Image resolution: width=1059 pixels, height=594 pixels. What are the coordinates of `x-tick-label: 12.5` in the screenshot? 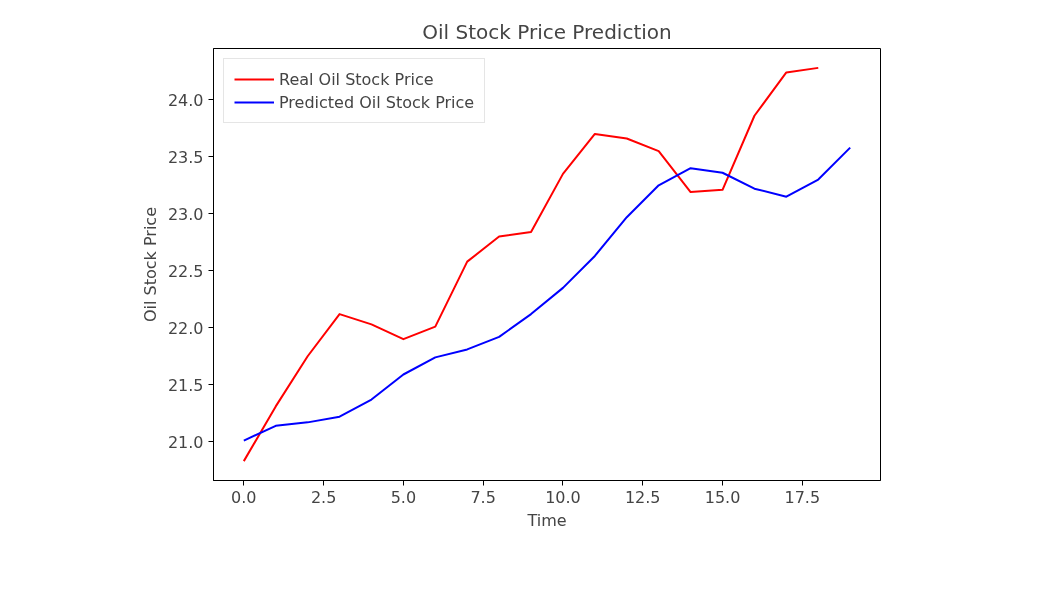 It's located at (642, 497).